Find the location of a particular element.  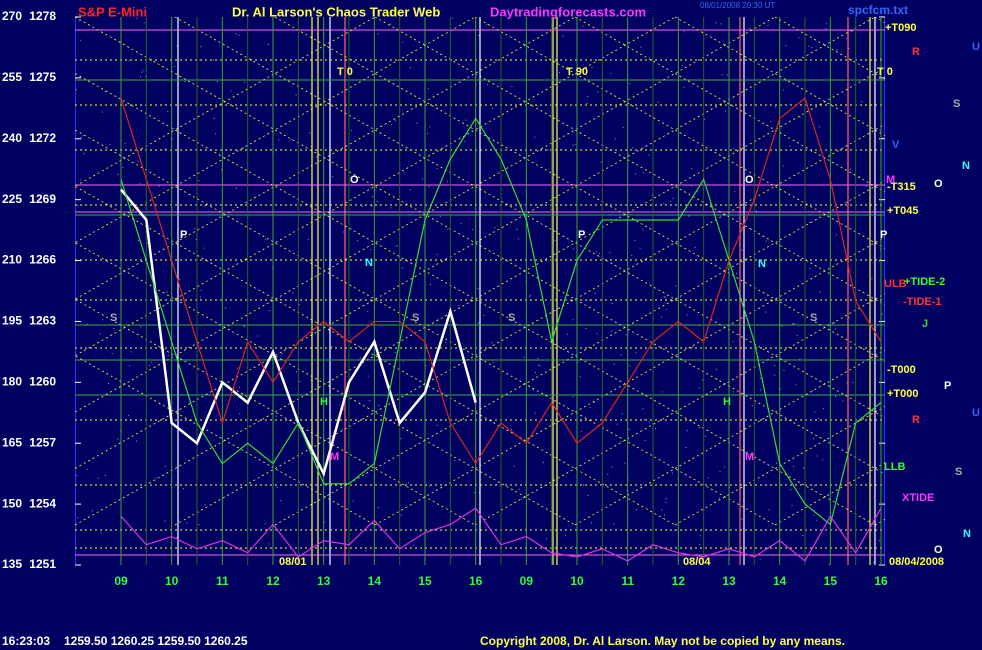

y-tick-label: 1275 is located at coordinates (42, 77).